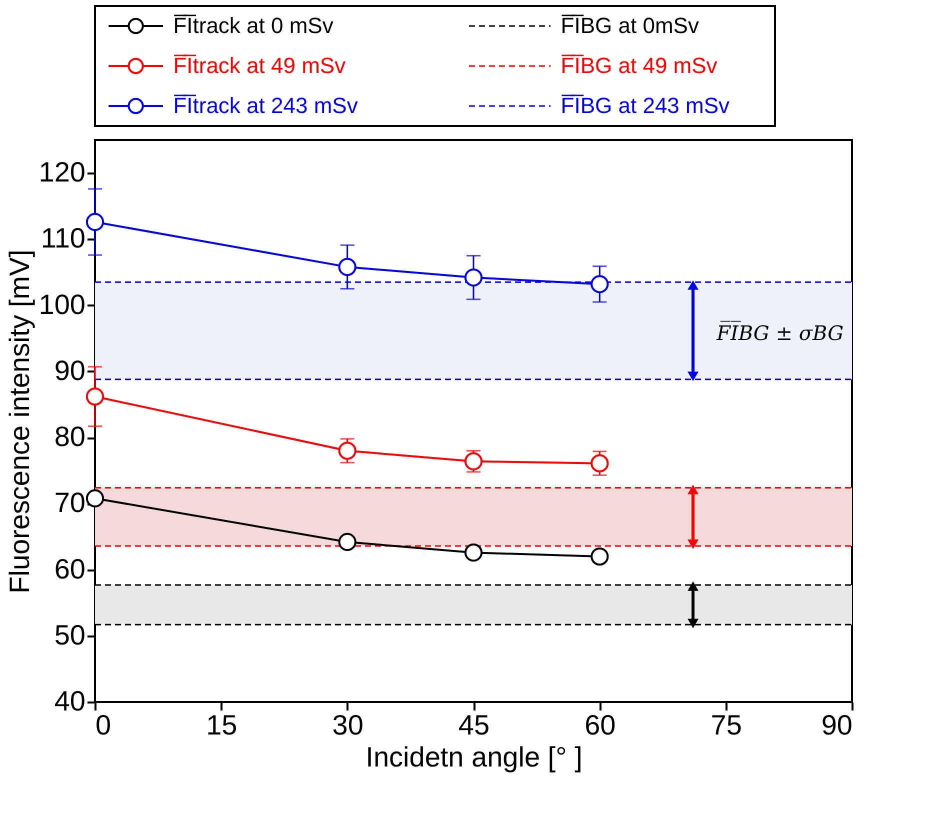 The image size is (928, 823). I want to click on x-tick-label: 30, so click(348, 725).